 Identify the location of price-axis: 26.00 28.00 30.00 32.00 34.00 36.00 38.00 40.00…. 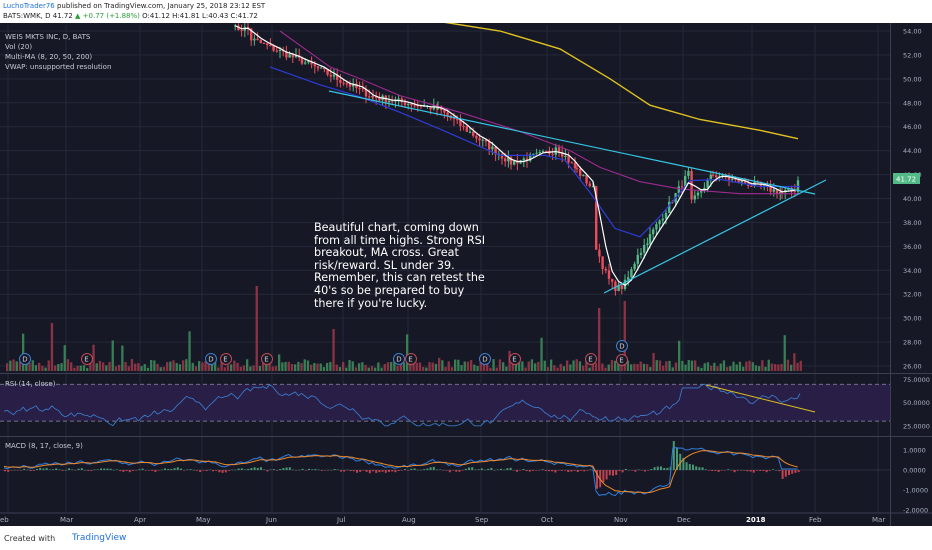
(916, 270).